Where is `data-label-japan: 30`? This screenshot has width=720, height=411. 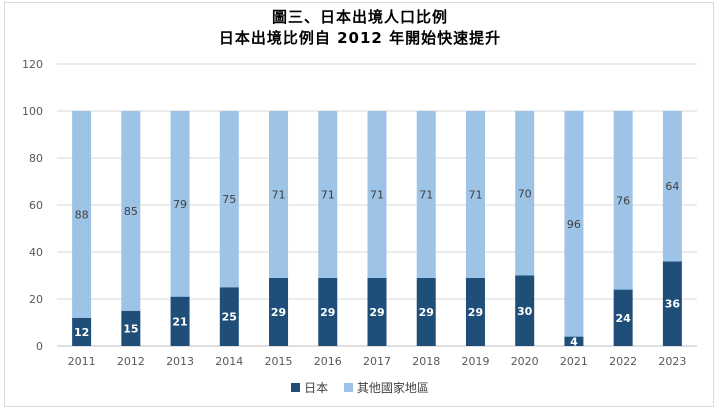
data-label-japan: 30 is located at coordinates (525, 311).